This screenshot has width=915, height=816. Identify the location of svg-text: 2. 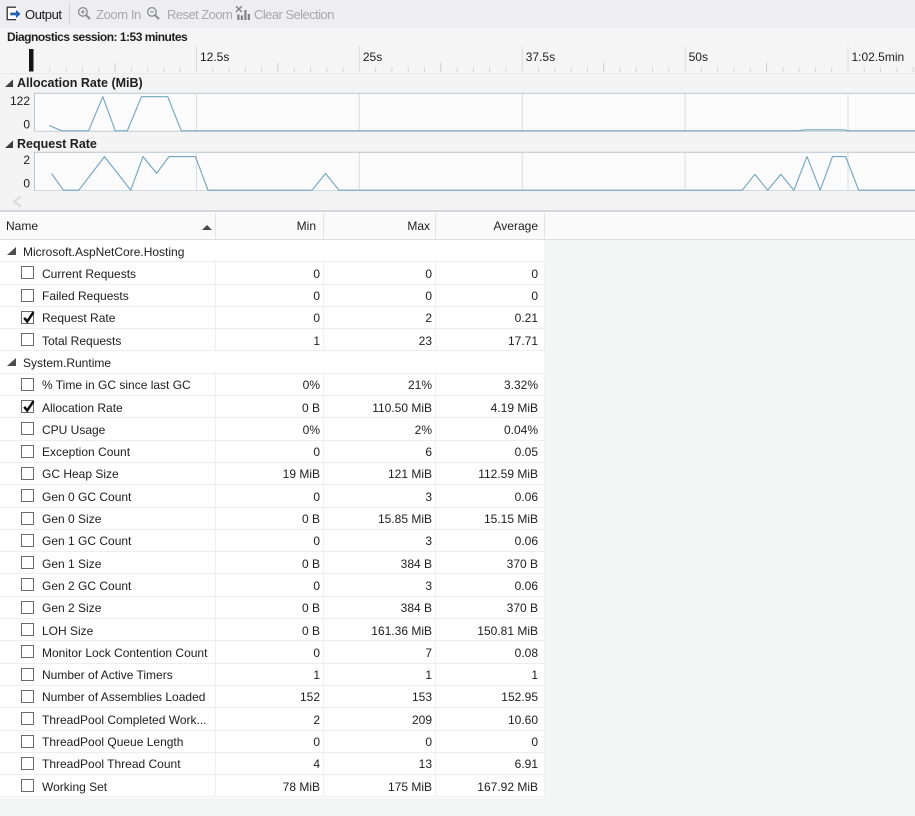
(26, 160).